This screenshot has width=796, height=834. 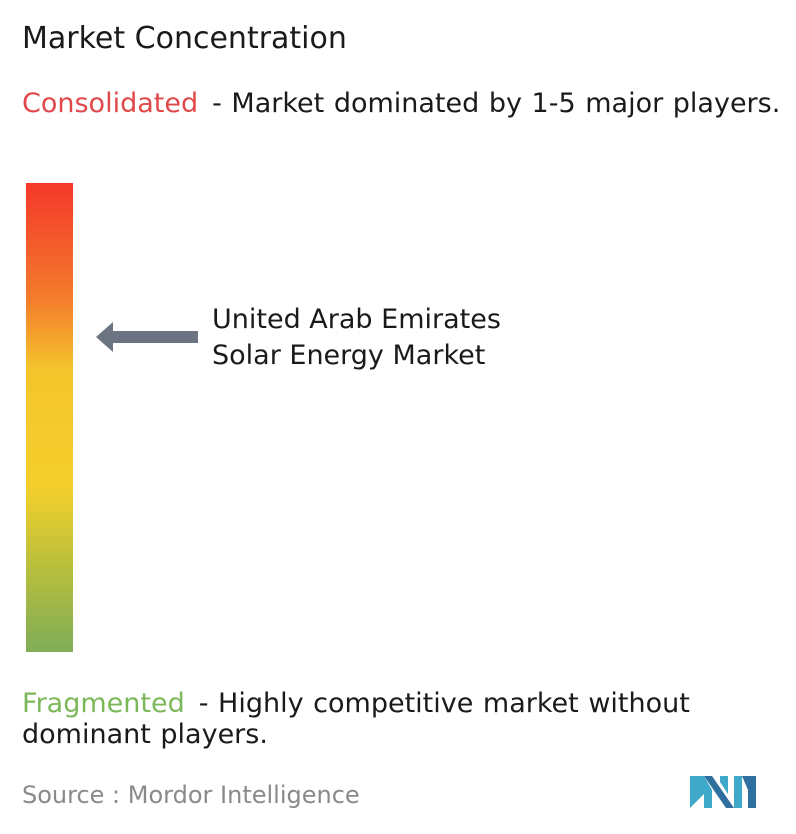 What do you see at coordinates (110, 103) in the screenshot?
I see `consolidated-term: Consolidated` at bounding box center [110, 103].